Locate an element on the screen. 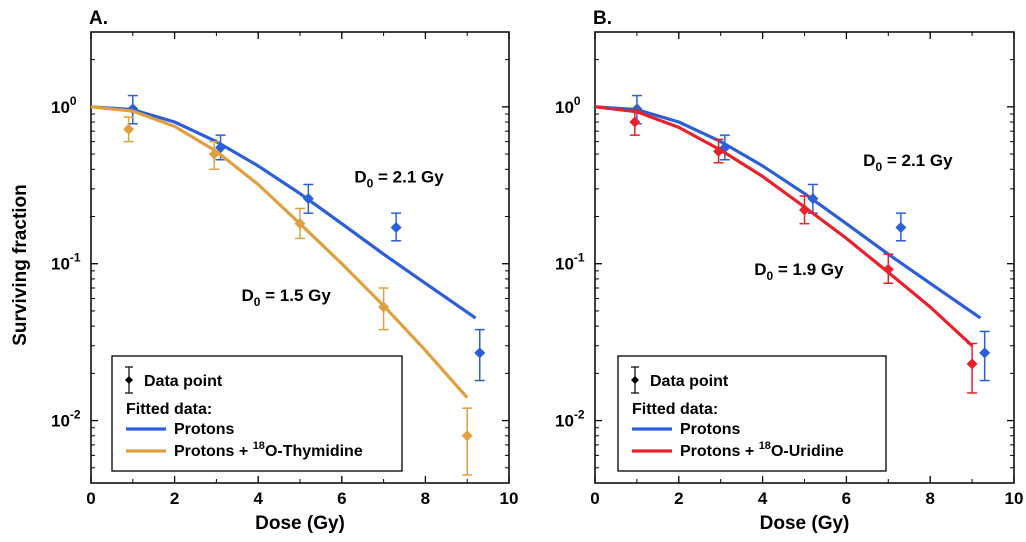 Image resolution: width=1026 pixels, height=542 pixels. d0-annotation: D0 = 1.5 Gy is located at coordinates (286, 297).